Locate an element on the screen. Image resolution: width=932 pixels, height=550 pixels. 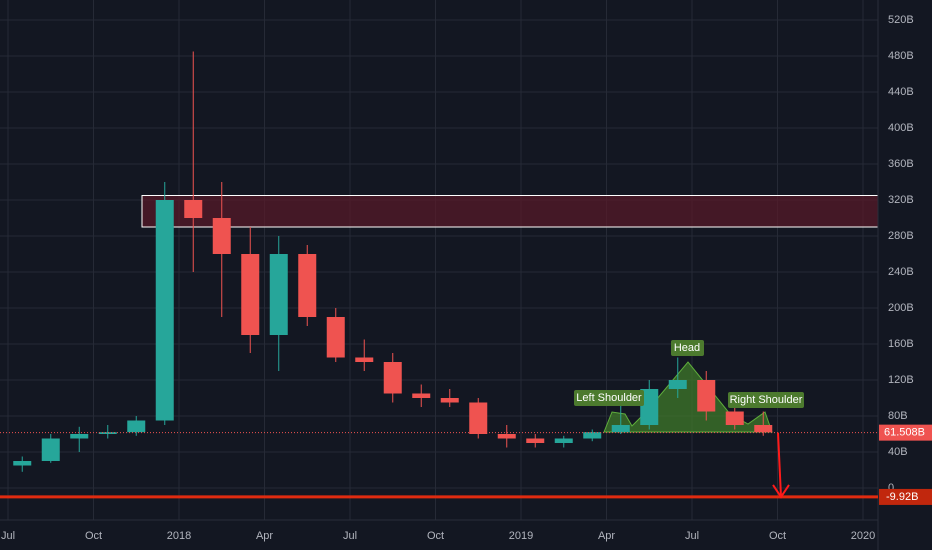
y-tick-label: 40B is located at coordinates (898, 452).